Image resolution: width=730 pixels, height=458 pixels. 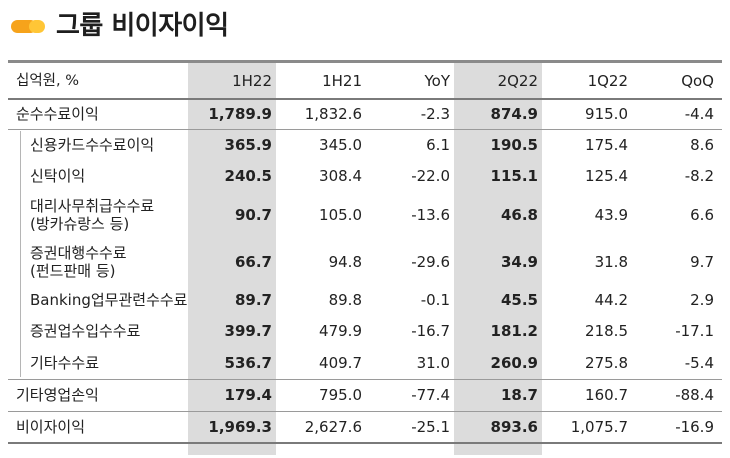 I want to click on table-bottom-rule, so click(x=365, y=443).